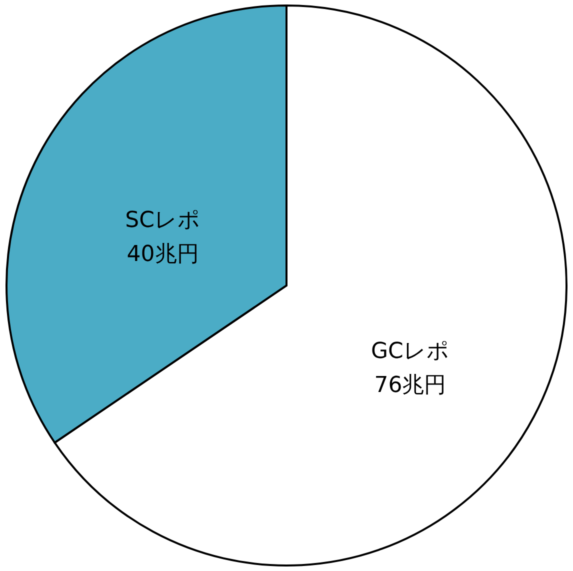  Describe the element at coordinates (162, 220) in the screenshot. I see `slice-label: SCレポ` at that location.